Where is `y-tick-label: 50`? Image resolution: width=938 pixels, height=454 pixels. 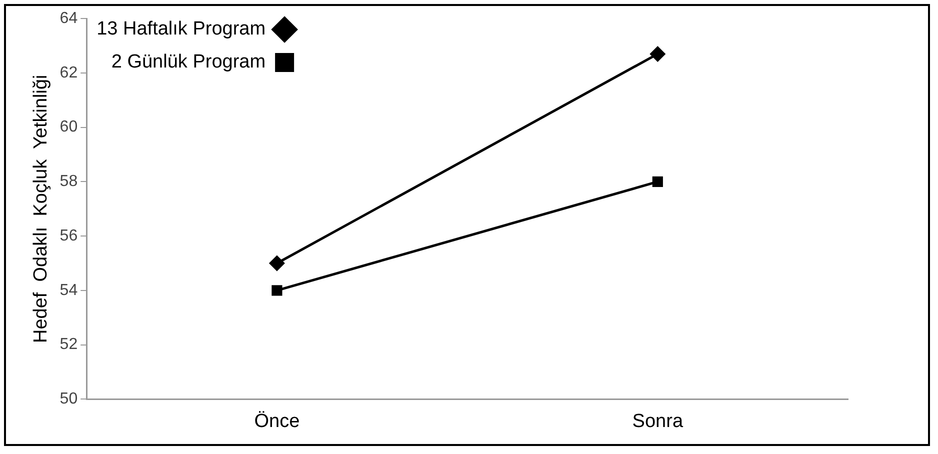 y-tick-label: 50 is located at coordinates (69, 399).